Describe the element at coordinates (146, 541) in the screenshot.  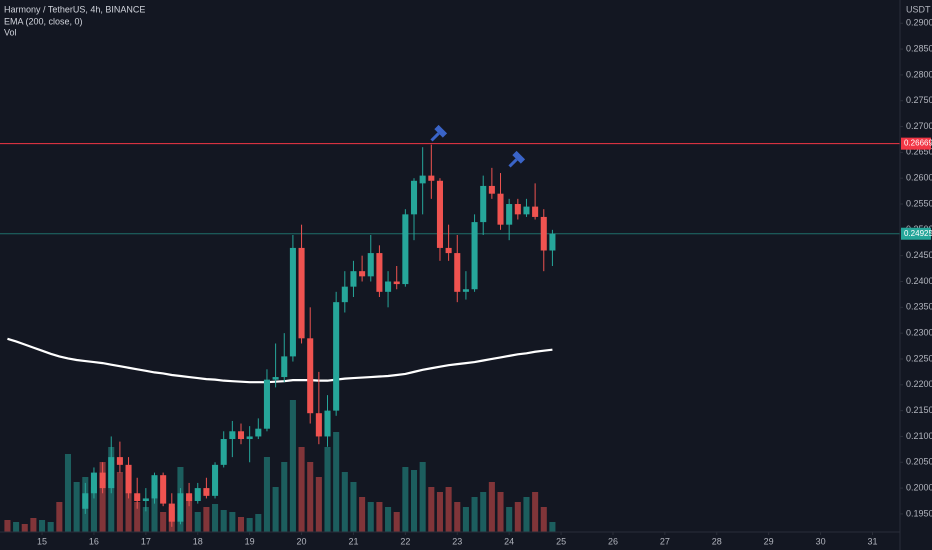
I see `x-tick-label: 17` at that location.